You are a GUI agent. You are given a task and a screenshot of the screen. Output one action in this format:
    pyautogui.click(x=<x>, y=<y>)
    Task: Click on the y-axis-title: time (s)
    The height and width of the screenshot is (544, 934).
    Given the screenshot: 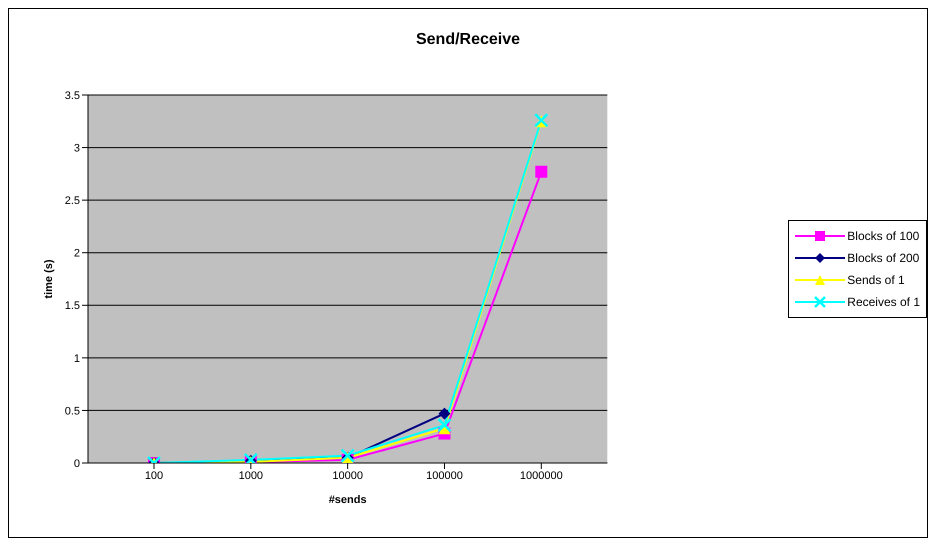 What is the action you would take?
    pyautogui.click(x=48, y=279)
    